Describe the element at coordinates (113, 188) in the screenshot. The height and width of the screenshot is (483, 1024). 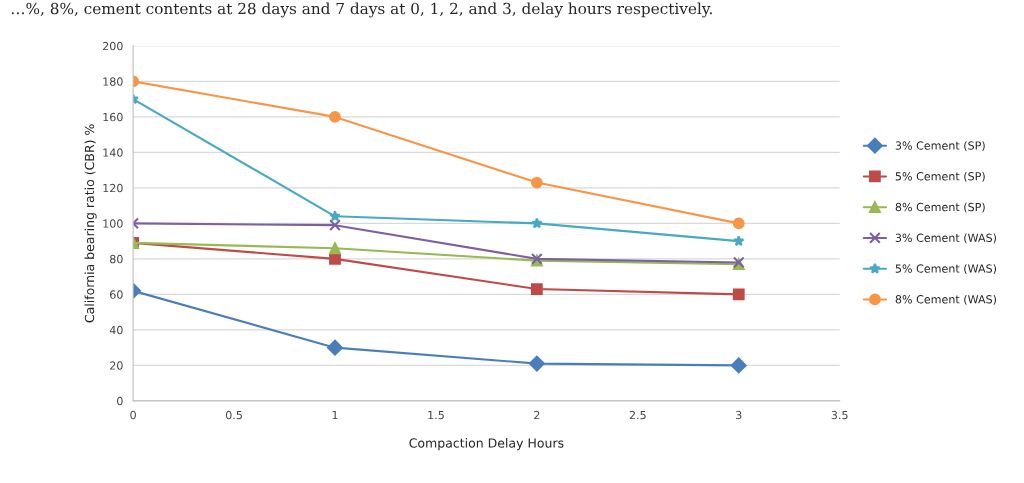
I see `y-tick-label: 120` at that location.